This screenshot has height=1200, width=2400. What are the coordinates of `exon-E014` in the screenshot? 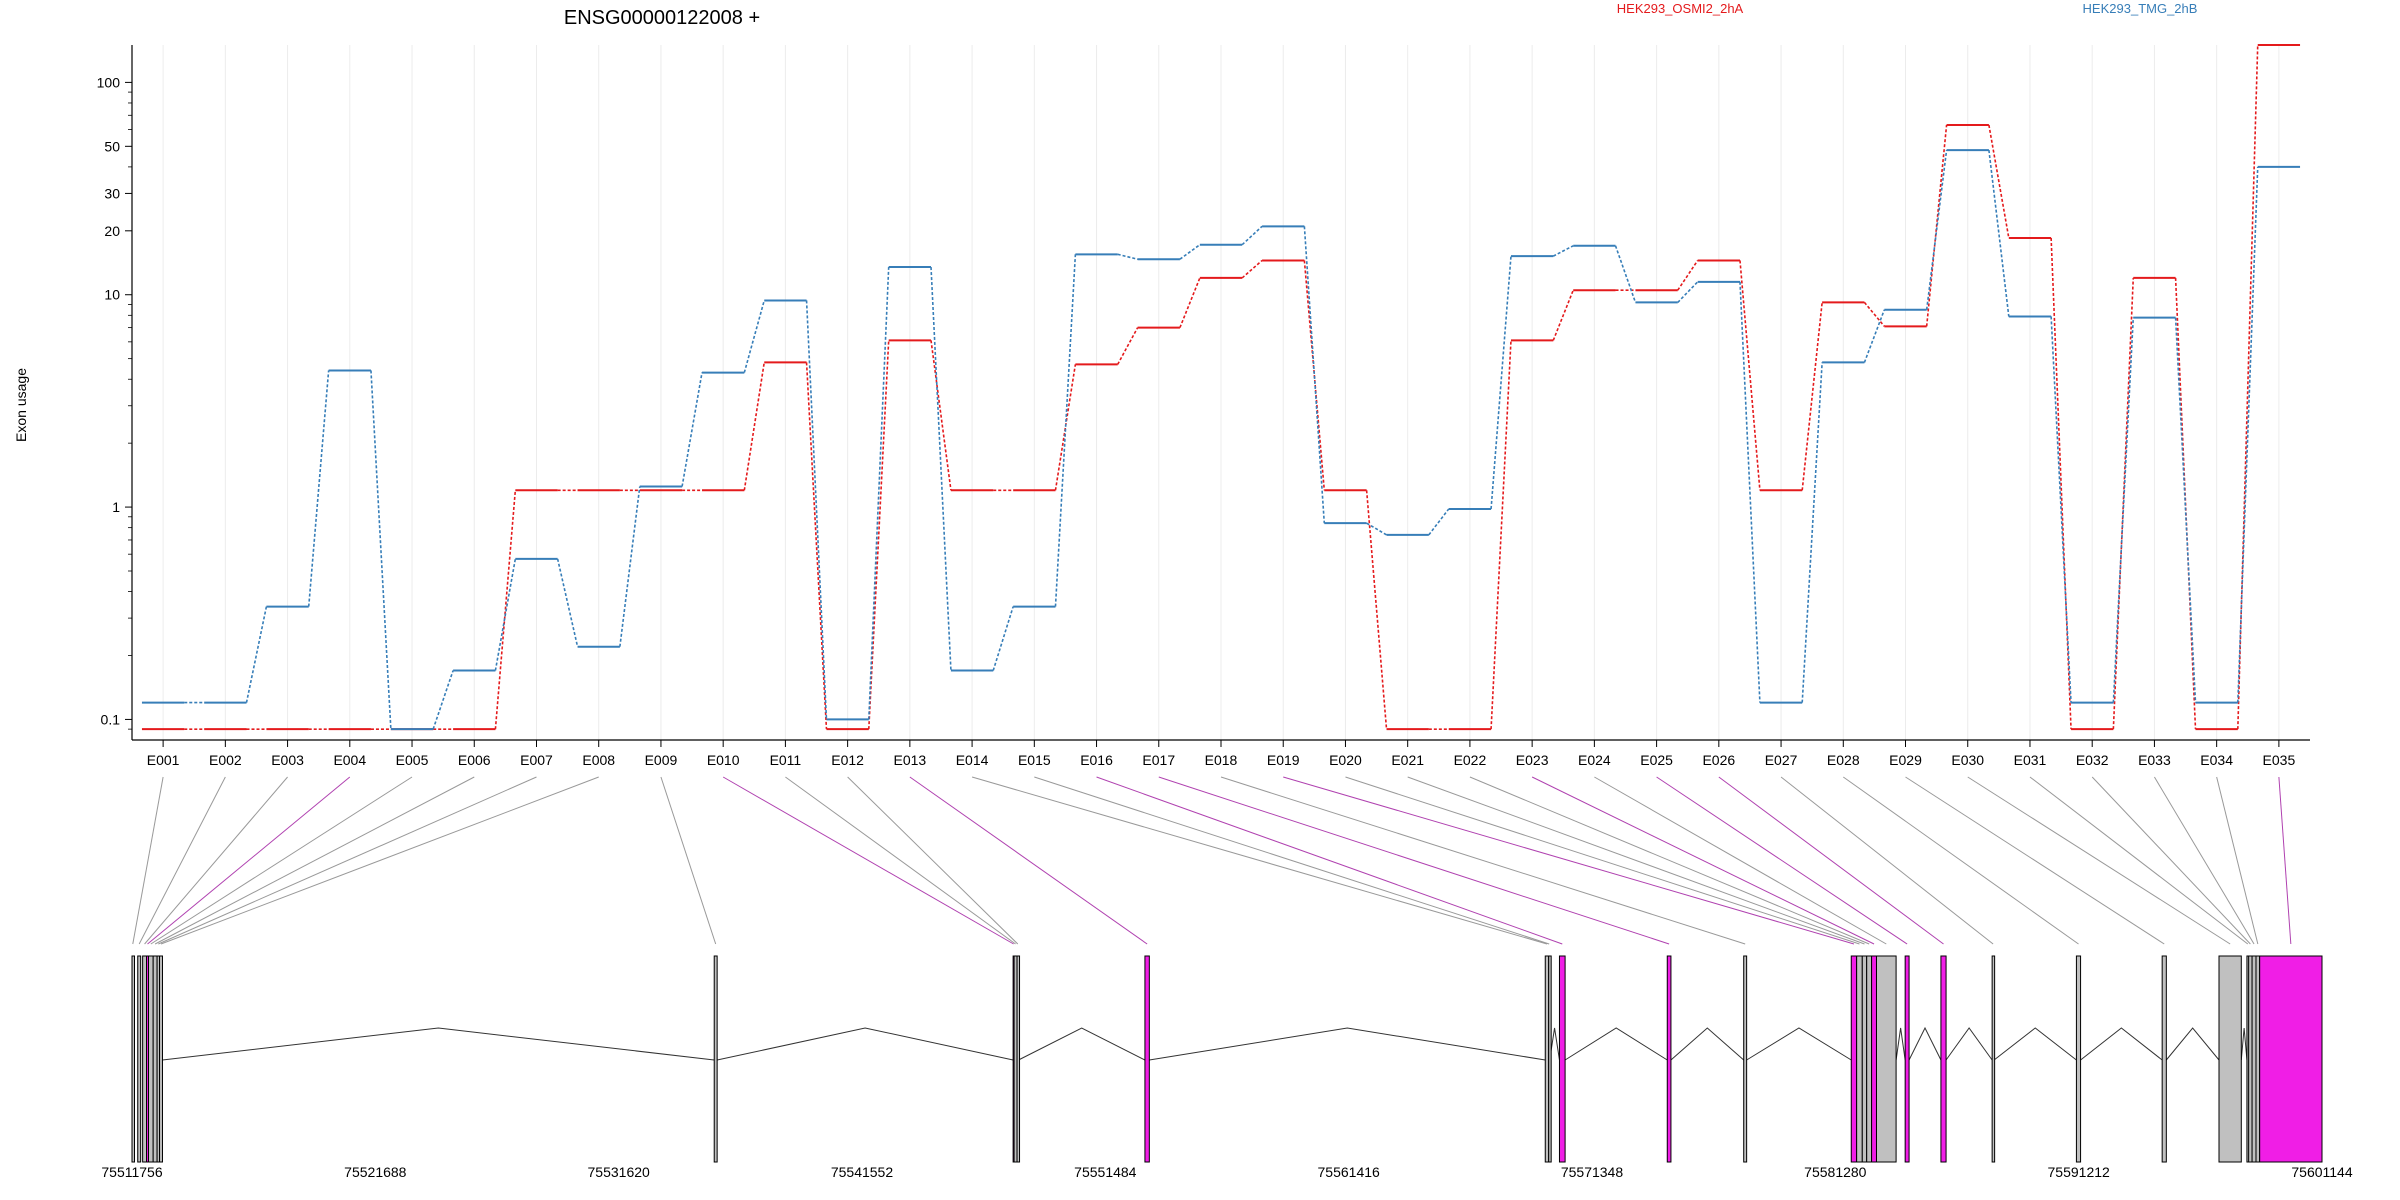 It's located at (1547, 1059).